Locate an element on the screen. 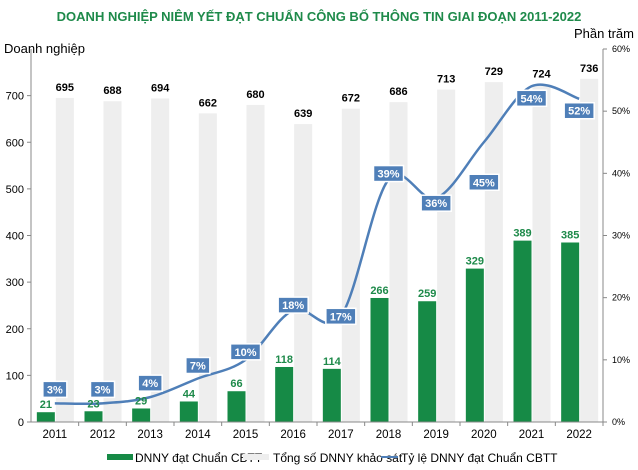  y2-tick-label: 30% is located at coordinates (621, 236).